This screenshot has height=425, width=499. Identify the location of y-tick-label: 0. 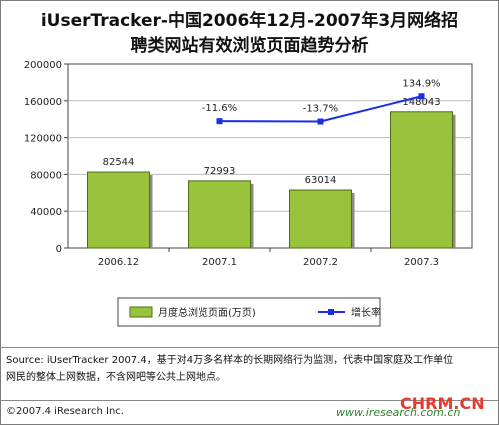
(59, 249).